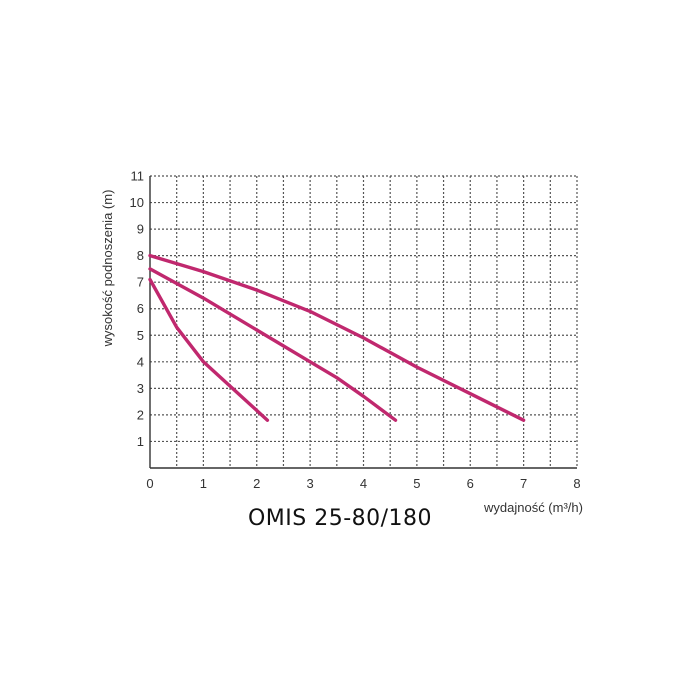 Image resolution: width=700 pixels, height=700 pixels. Describe the element at coordinates (523, 483) in the screenshot. I see `x-tick-label: 7` at that location.